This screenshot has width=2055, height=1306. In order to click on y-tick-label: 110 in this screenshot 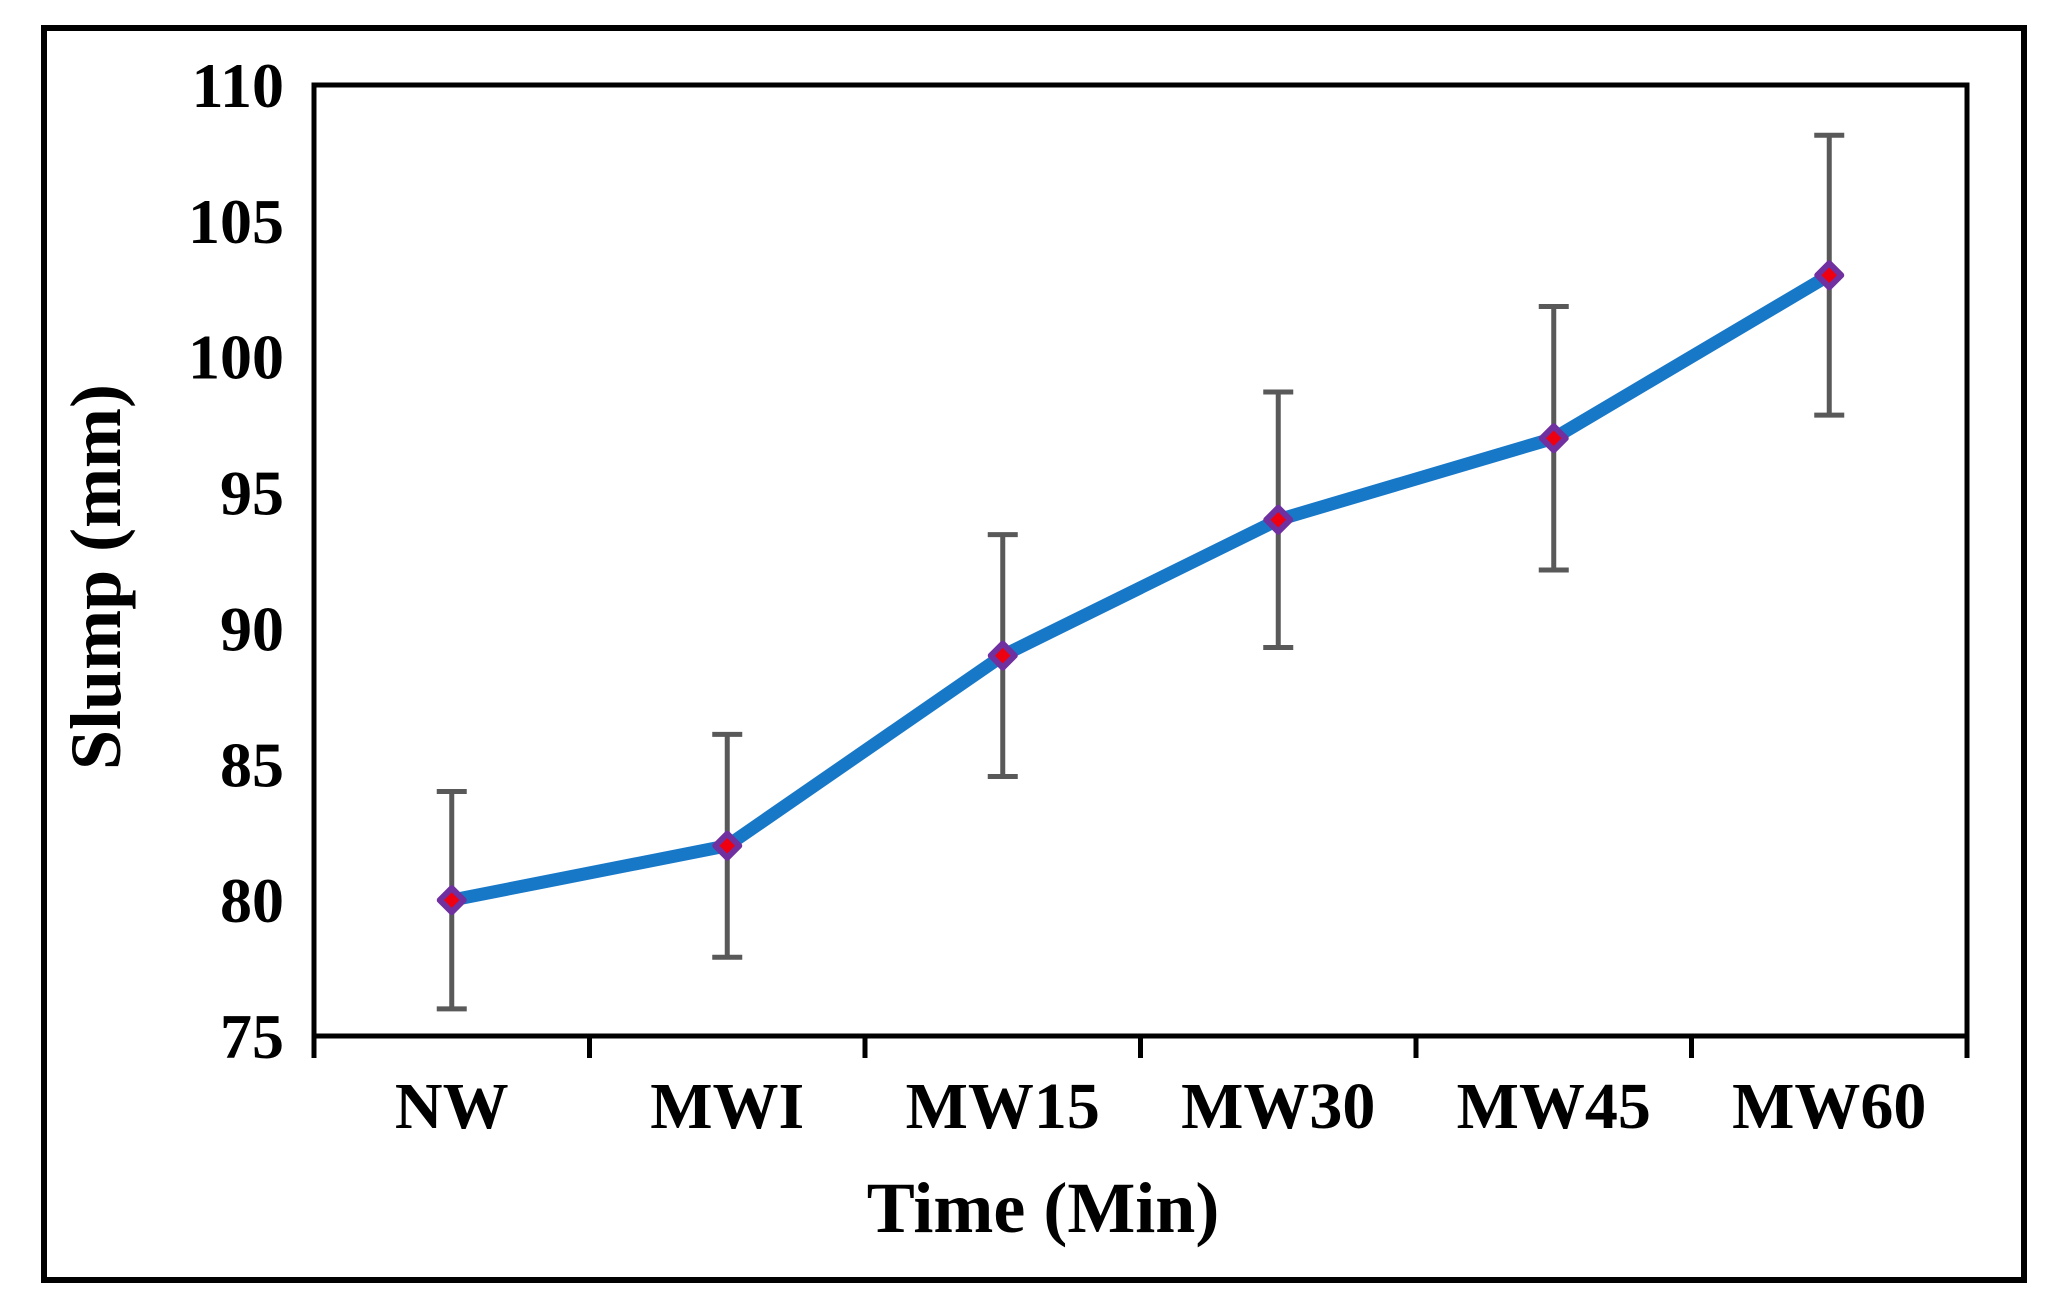, I will do `click(238, 85)`.